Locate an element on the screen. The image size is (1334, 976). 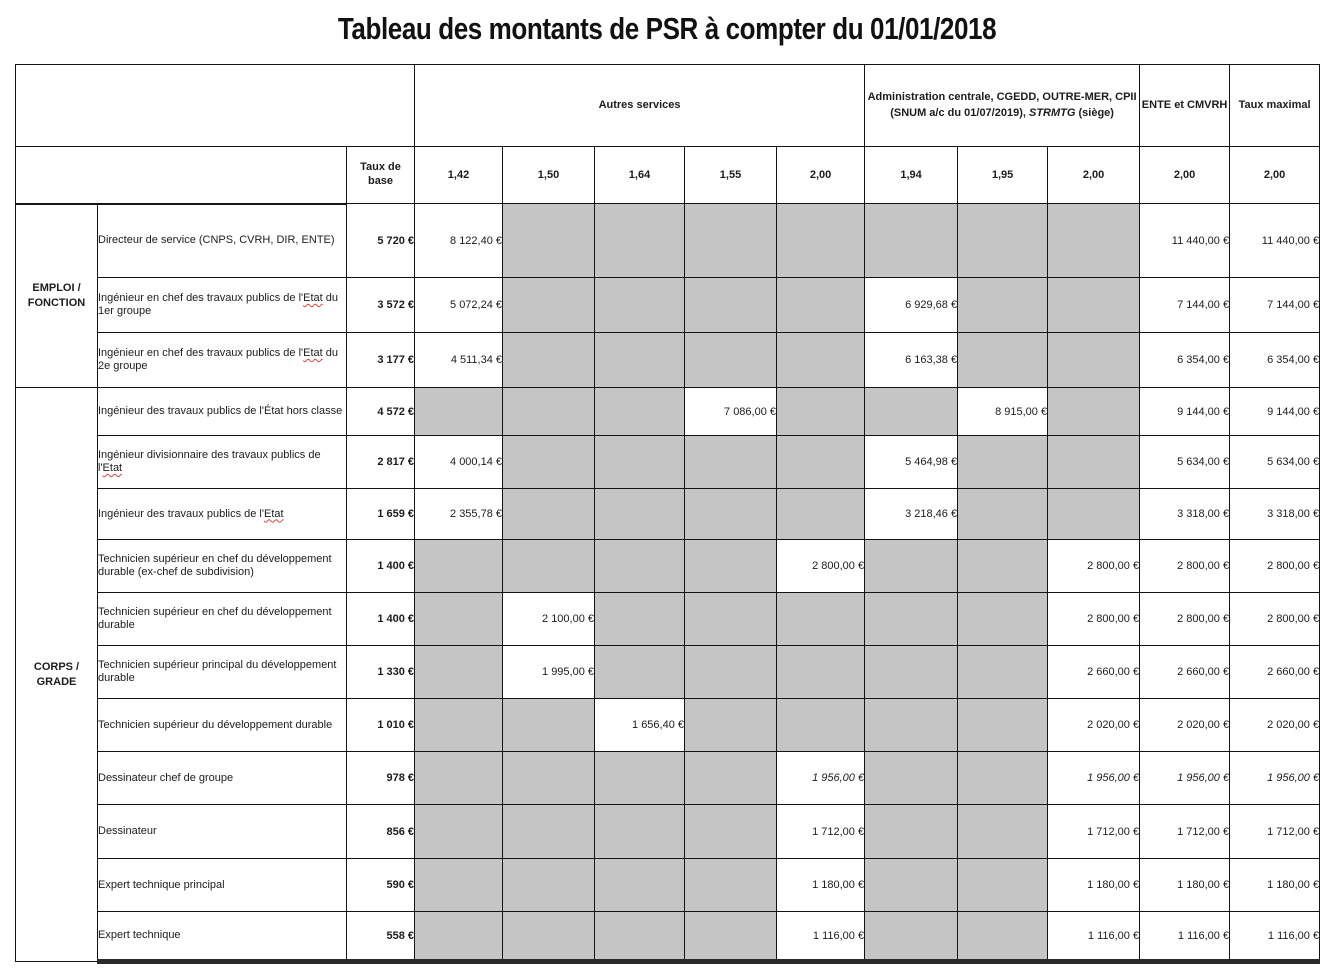
rate-header-4: 1,55 is located at coordinates (731, 175).